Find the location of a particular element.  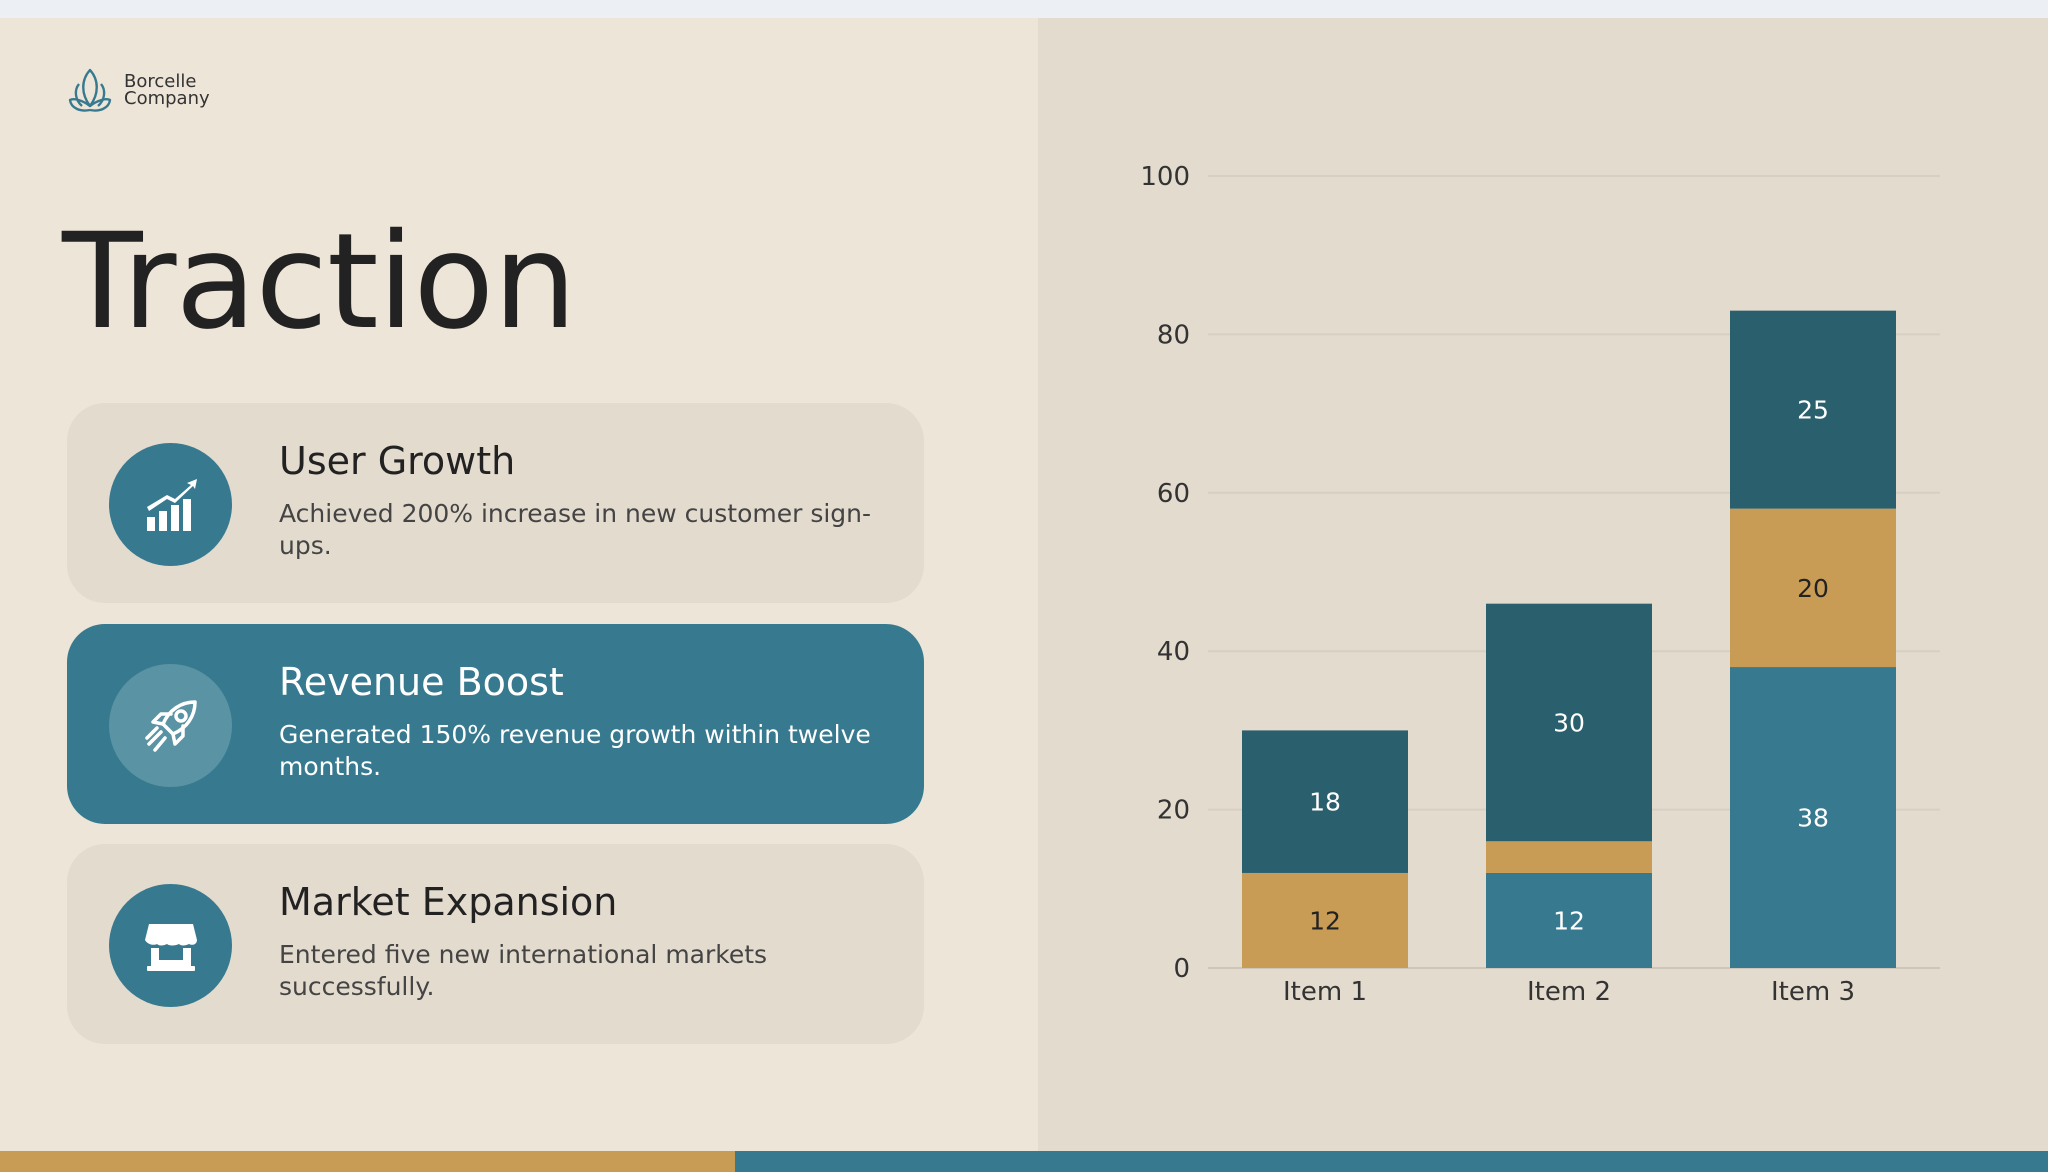

card-heading: User Growth is located at coordinates (397, 461).